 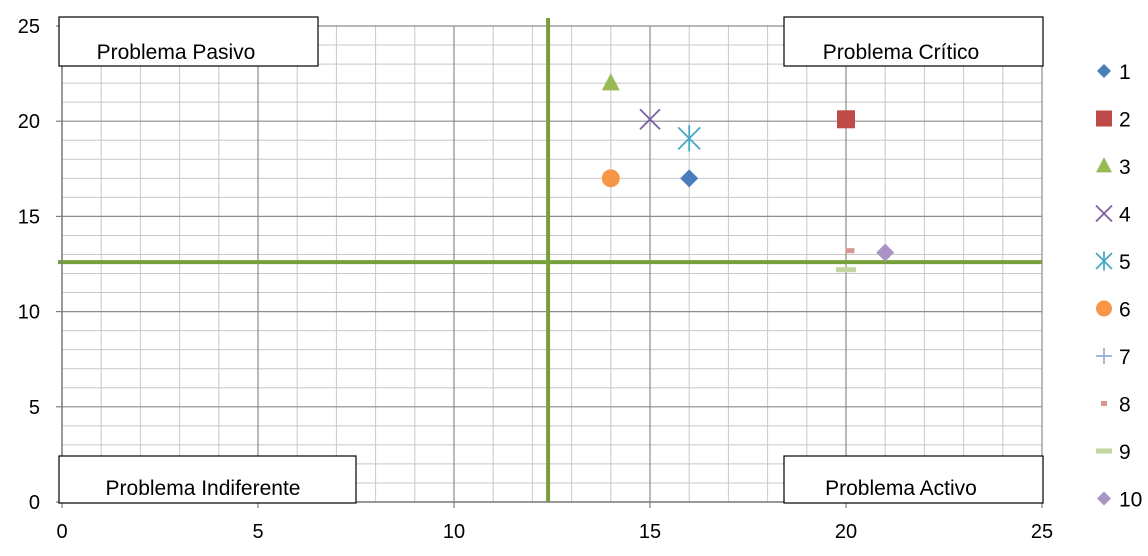 I want to click on quadrant-label-text: Problema Crítico, so click(x=901, y=52).